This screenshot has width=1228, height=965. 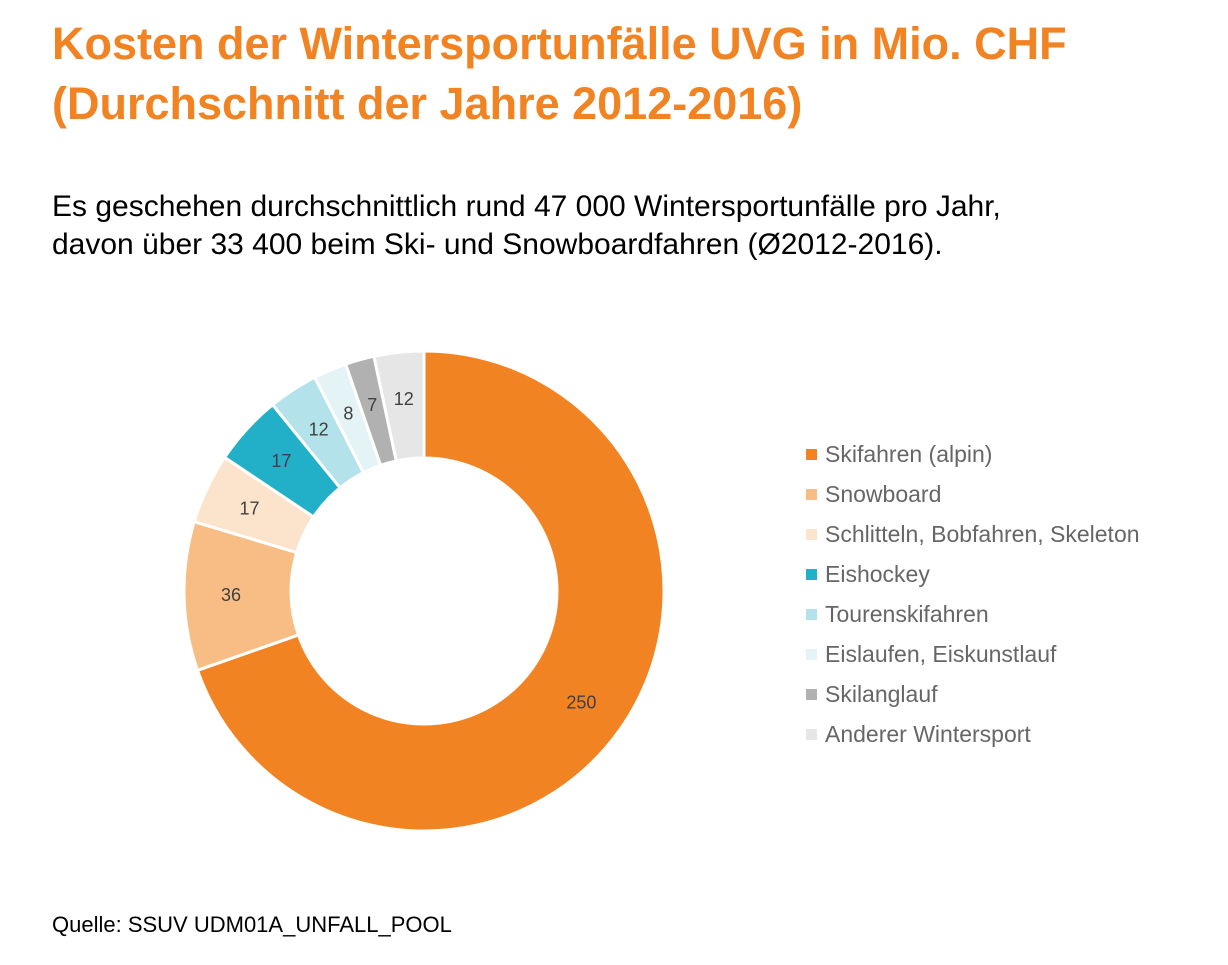 I want to click on data-label-6: 7, so click(x=372, y=405).